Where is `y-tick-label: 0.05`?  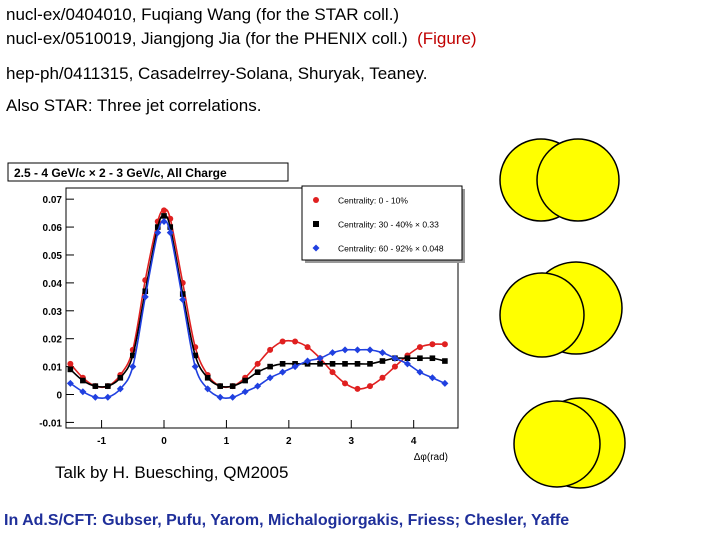 y-tick-label: 0.05 is located at coordinates (53, 256).